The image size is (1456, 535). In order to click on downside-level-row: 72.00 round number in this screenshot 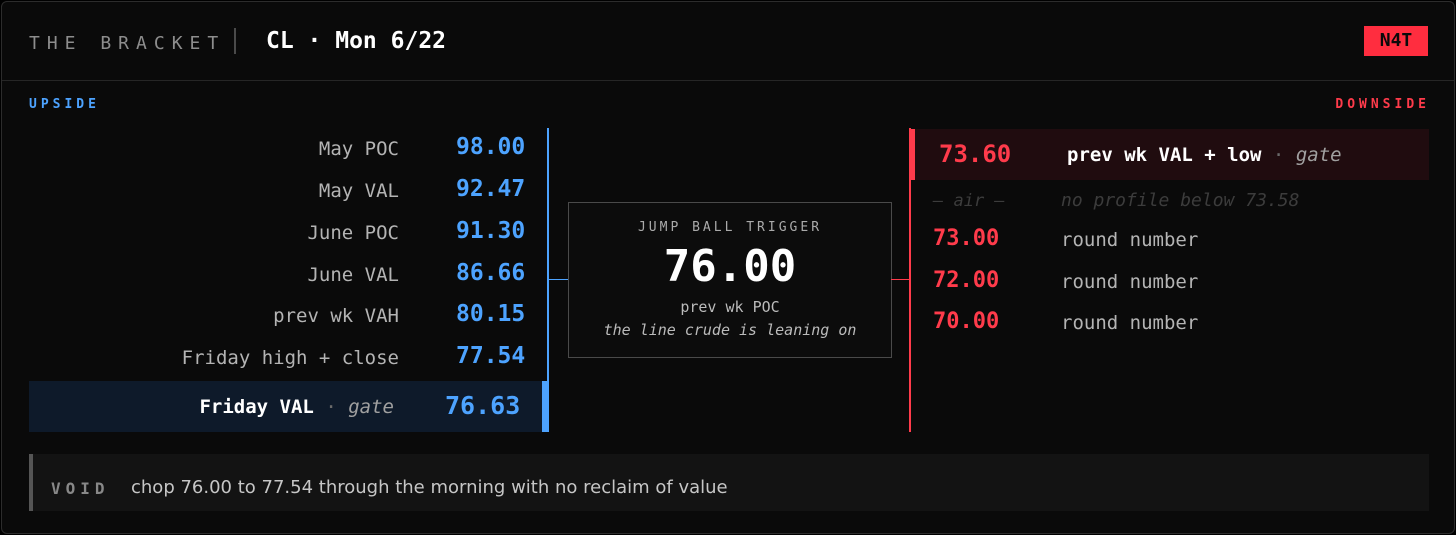, I will do `click(1170, 282)`.